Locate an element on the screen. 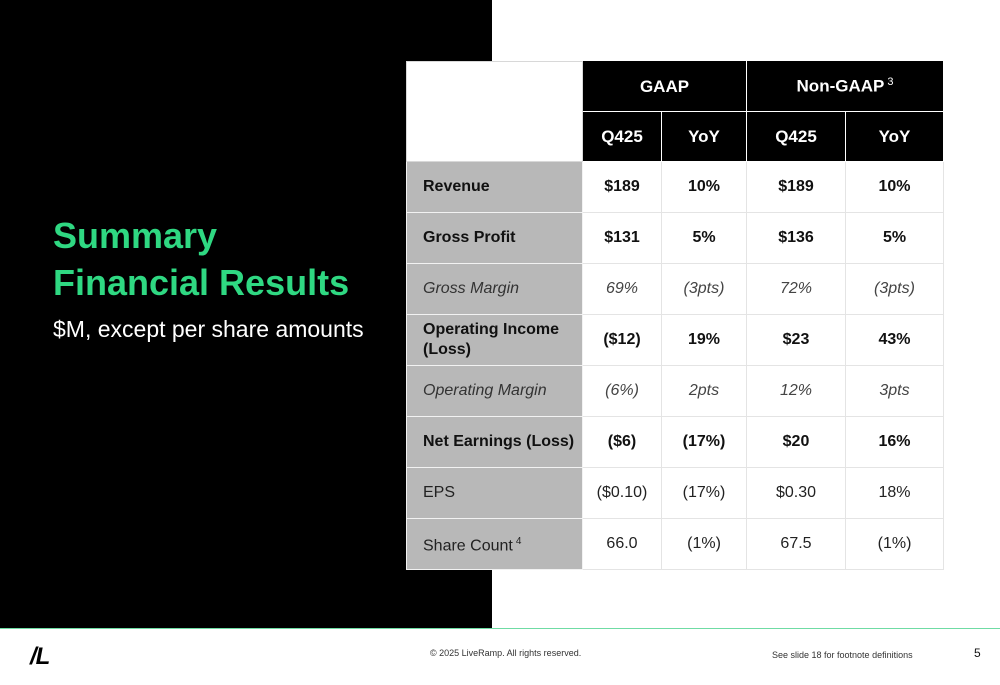  table-row: Gross Profit $131 5% $136 5% is located at coordinates (675, 238).